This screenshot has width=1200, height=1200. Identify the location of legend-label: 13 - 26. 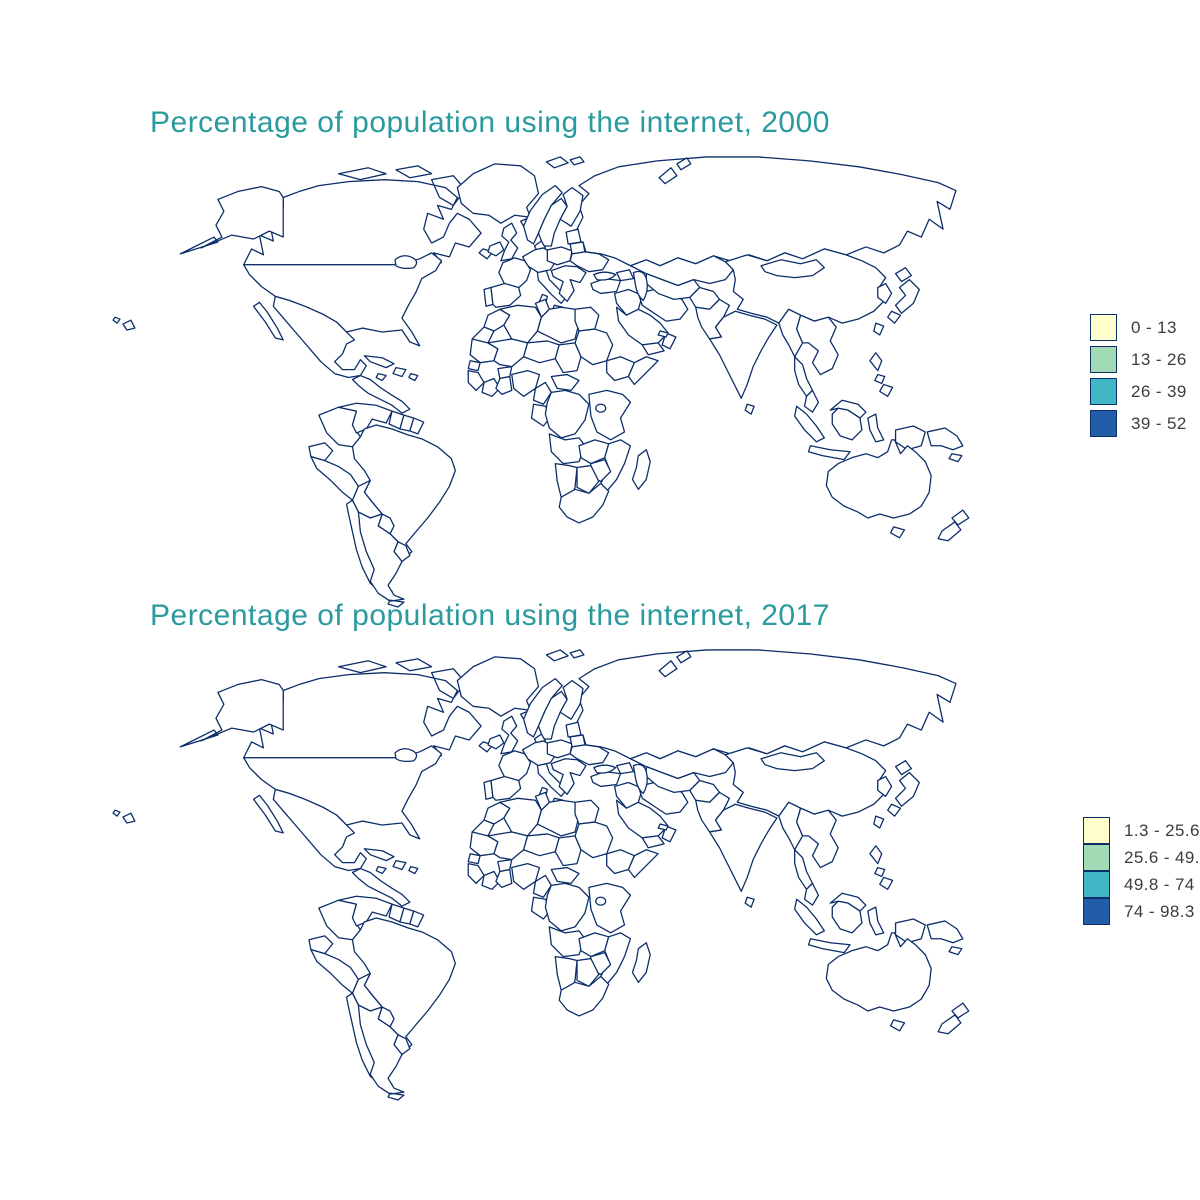
(1159, 359).